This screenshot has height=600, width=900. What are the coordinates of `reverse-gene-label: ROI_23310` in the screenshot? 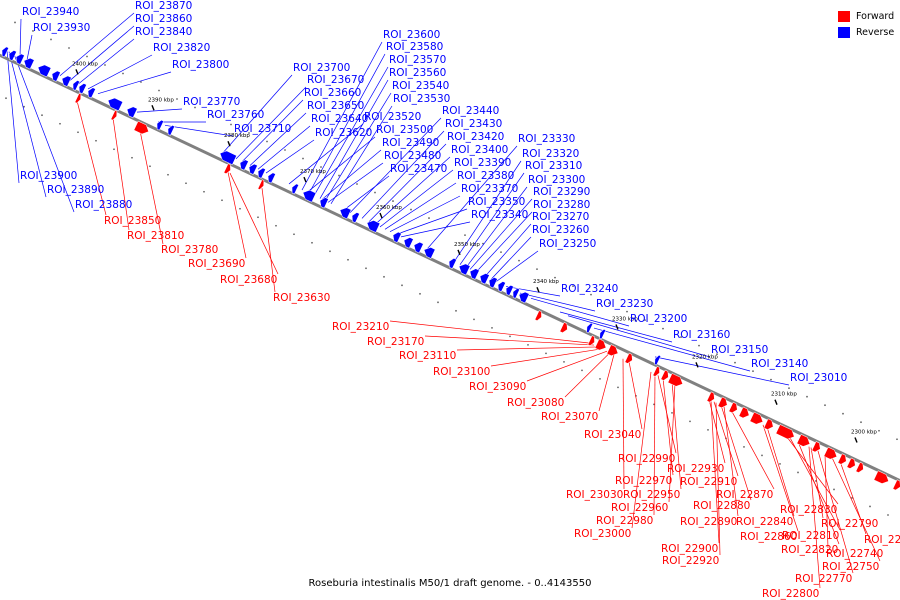 It's located at (553, 166).